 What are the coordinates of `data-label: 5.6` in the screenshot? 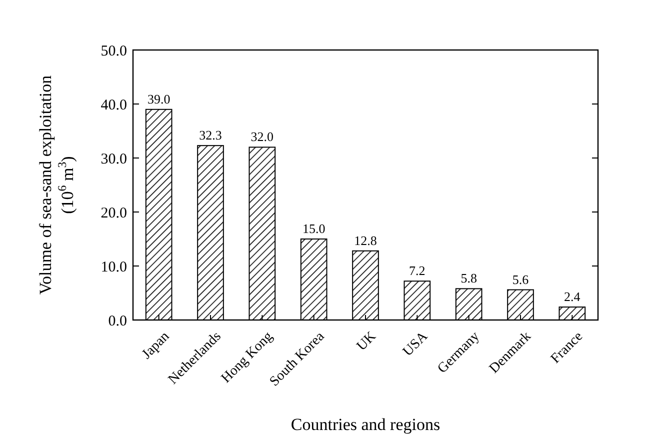 It's located at (521, 279).